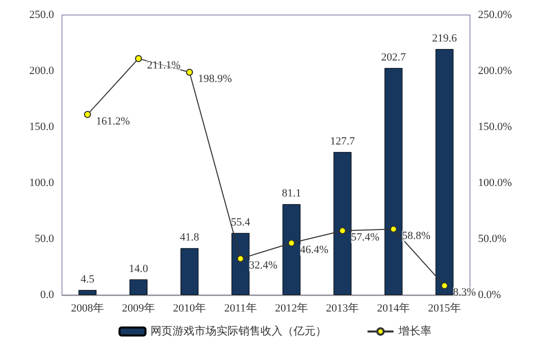 This screenshot has height=350, width=550. What do you see at coordinates (240, 308) in the screenshot?
I see `x-tick-label: 2011年` at bounding box center [240, 308].